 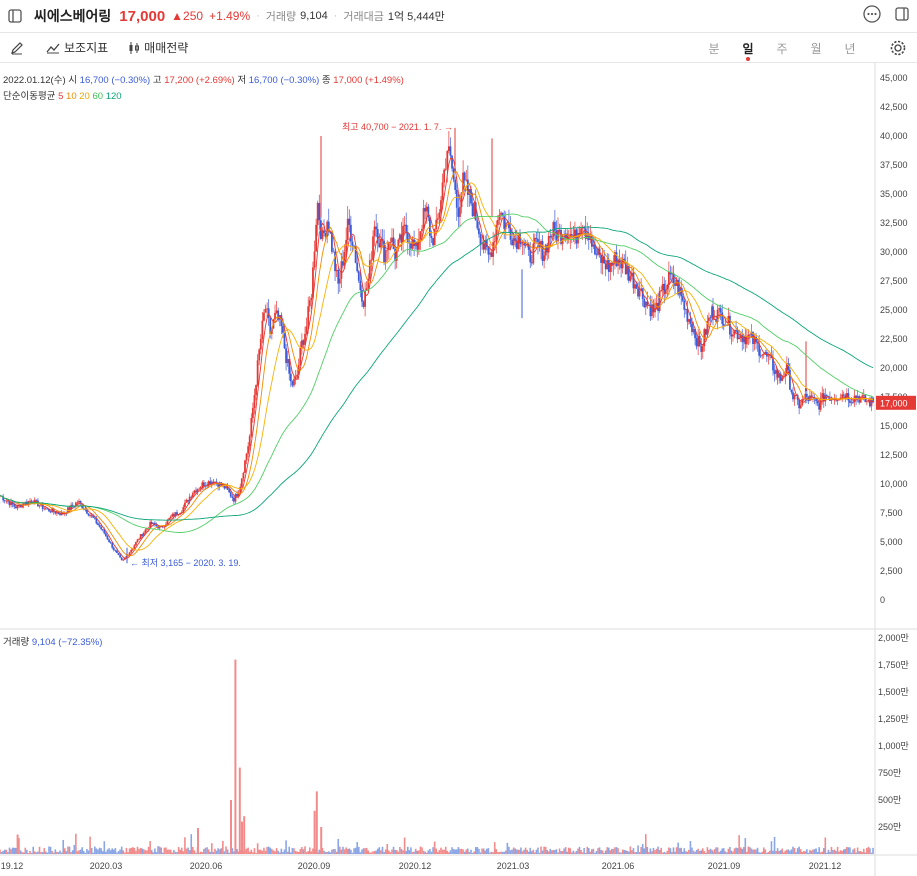 I want to click on price-tick-label: 20,000, so click(x=894, y=368).